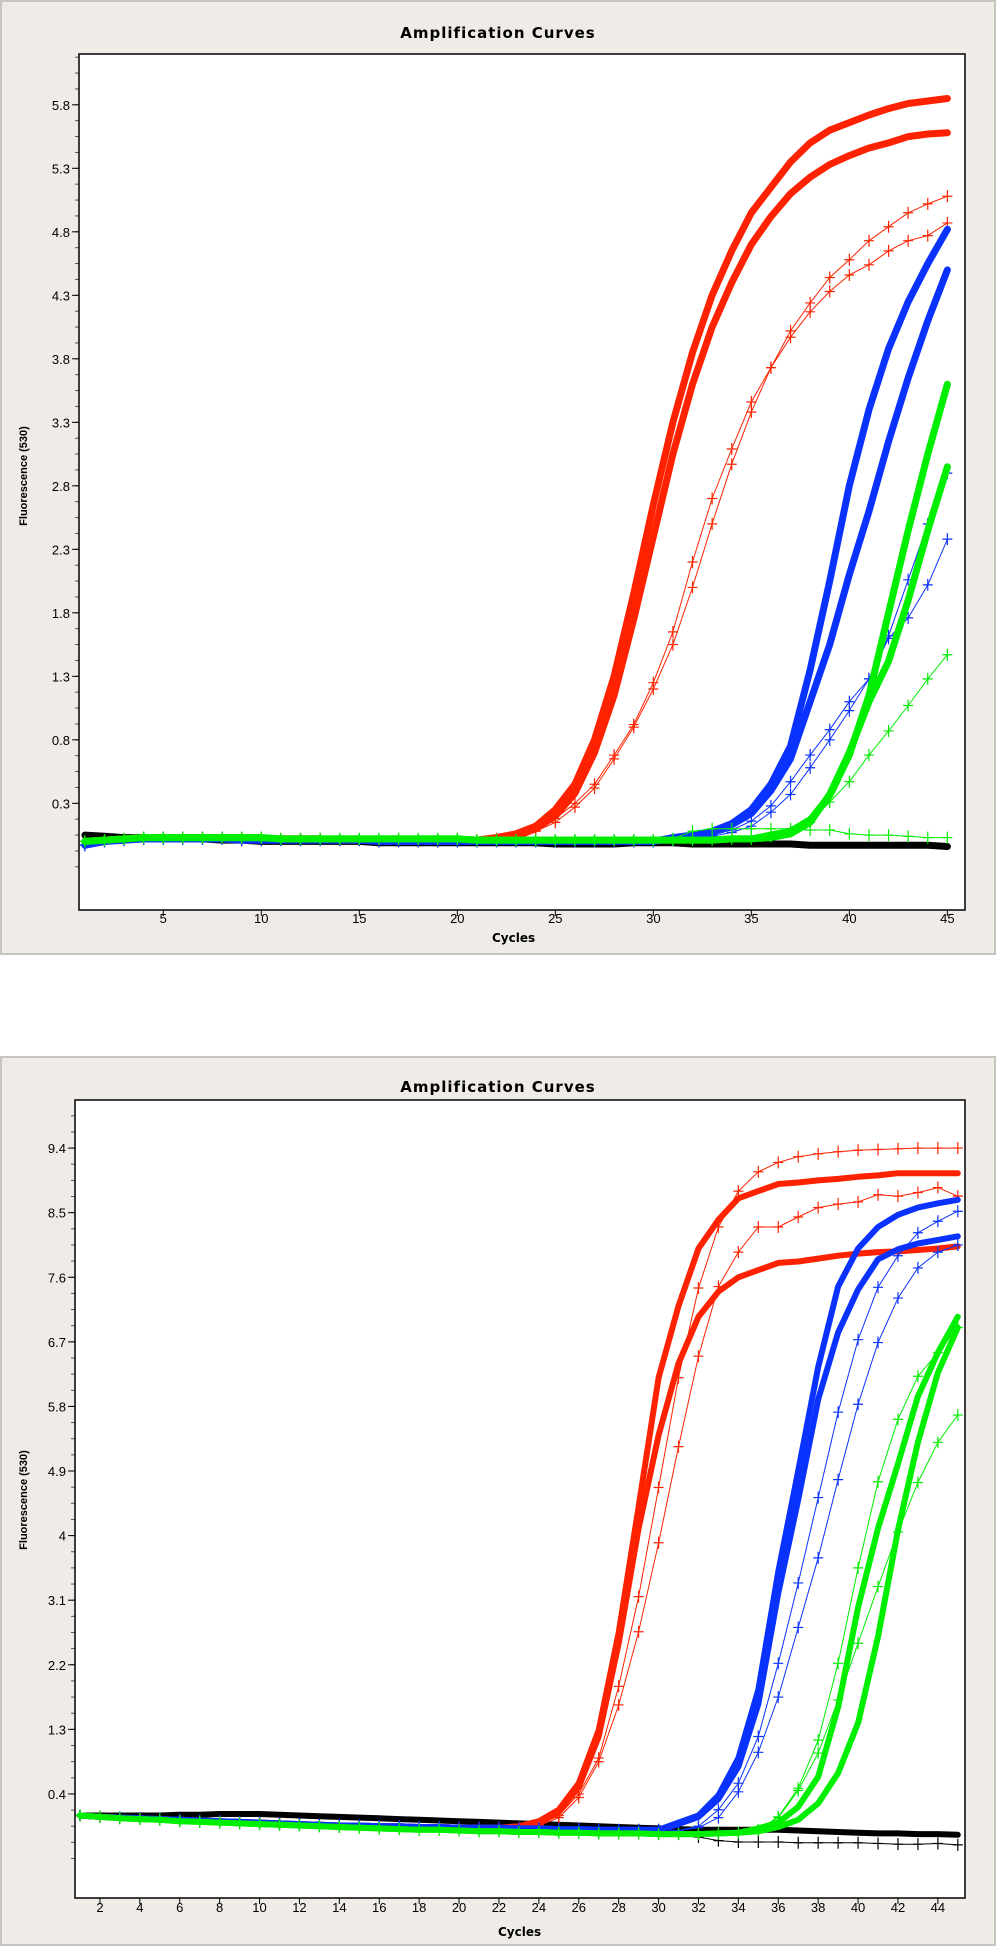 The height and width of the screenshot is (1948, 1000). What do you see at coordinates (57, 1729) in the screenshot?
I see `y-tick-label: 1.3` at bounding box center [57, 1729].